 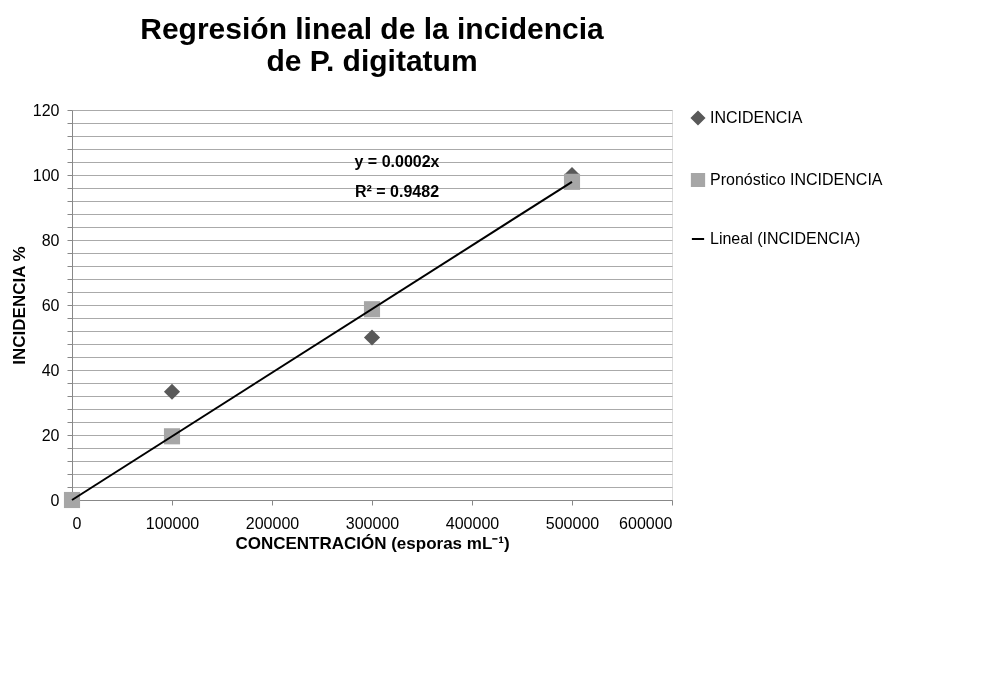 What do you see at coordinates (756, 117) in the screenshot?
I see `legend-label: INCIDENCIA` at bounding box center [756, 117].